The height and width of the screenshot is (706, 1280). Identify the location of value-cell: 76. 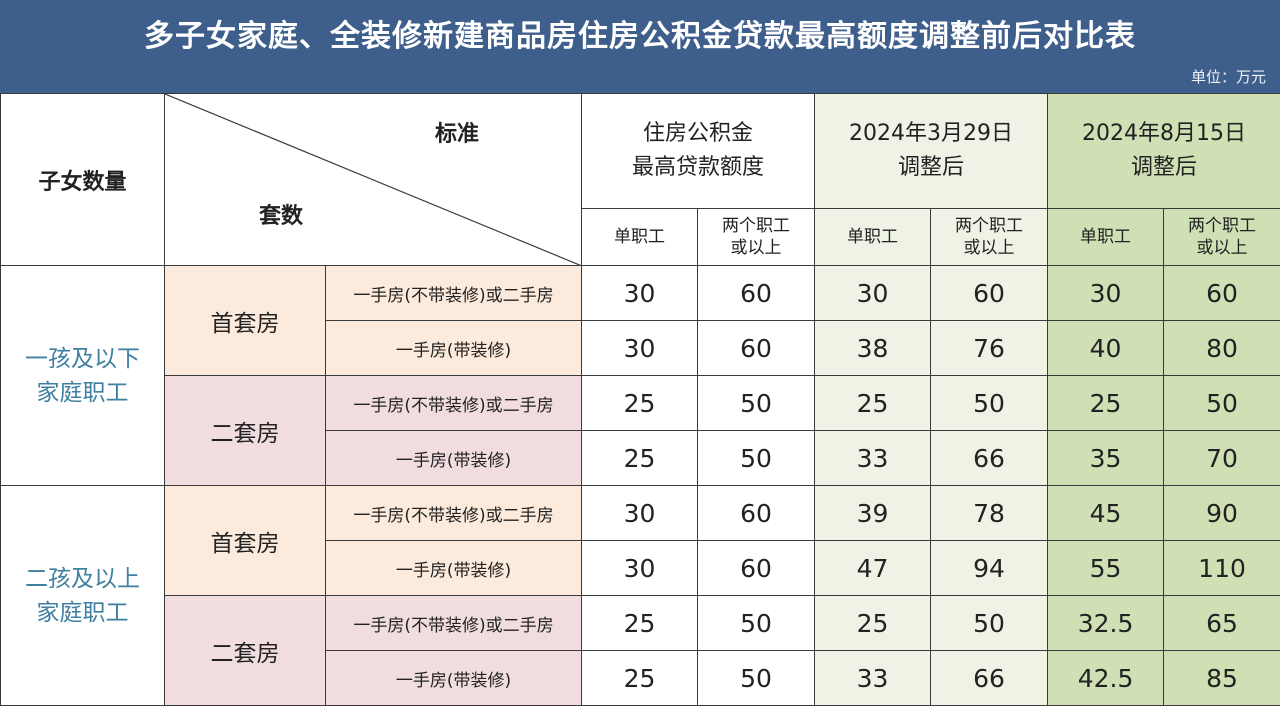
(989, 348).